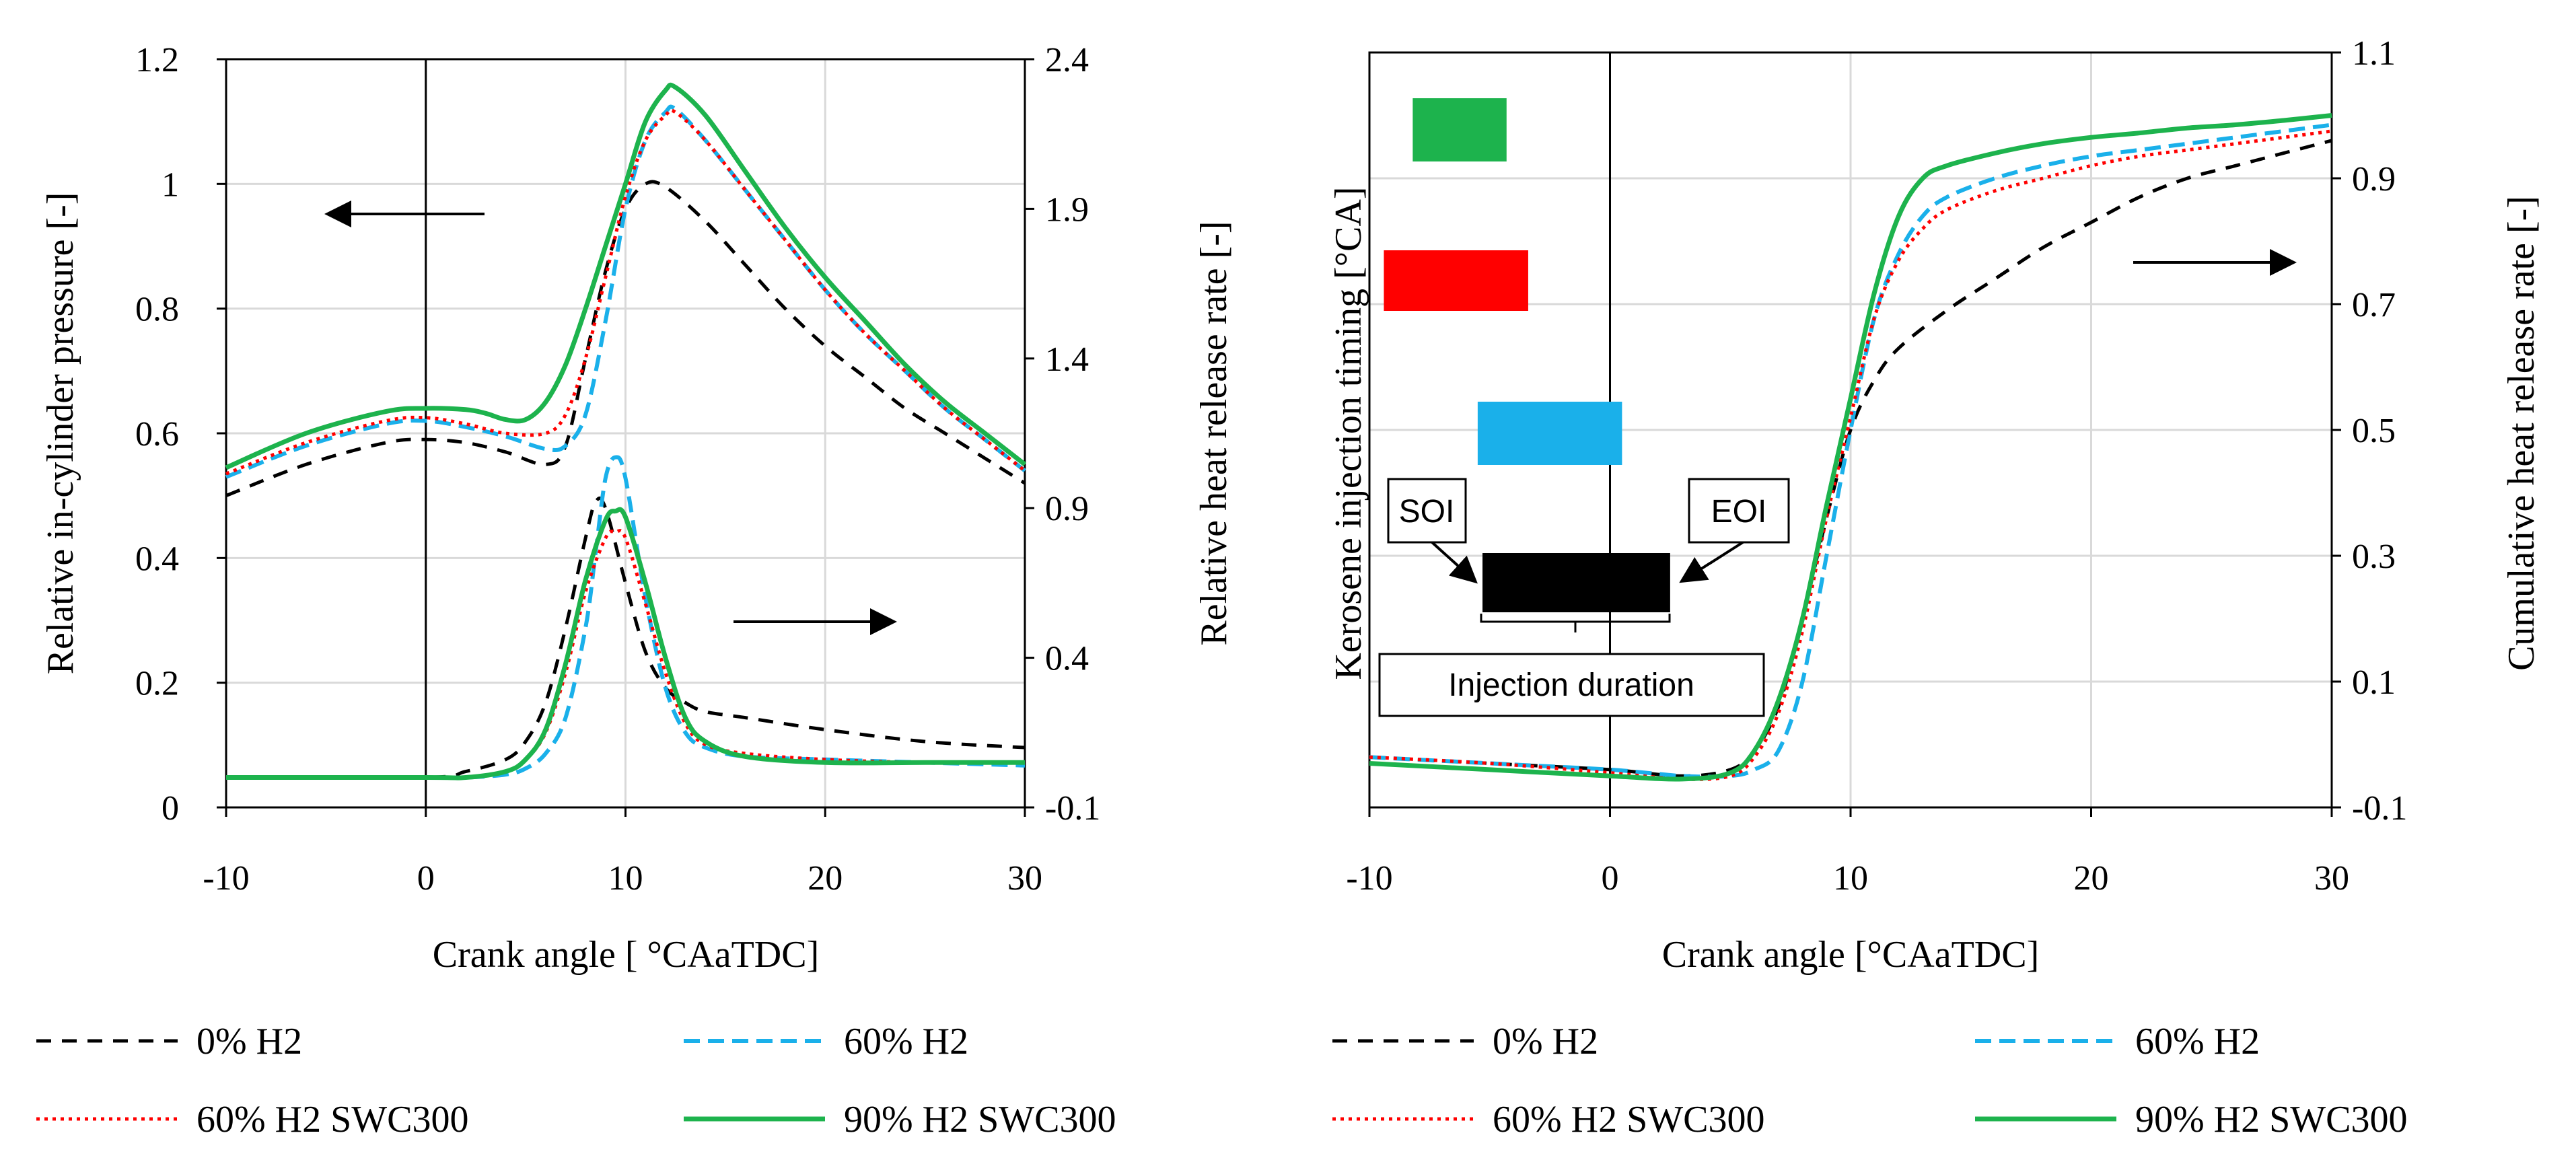 The image size is (2576, 1162). Describe the element at coordinates (2374, 557) in the screenshot. I see `chart2-y2tick-label: 0.3` at that location.